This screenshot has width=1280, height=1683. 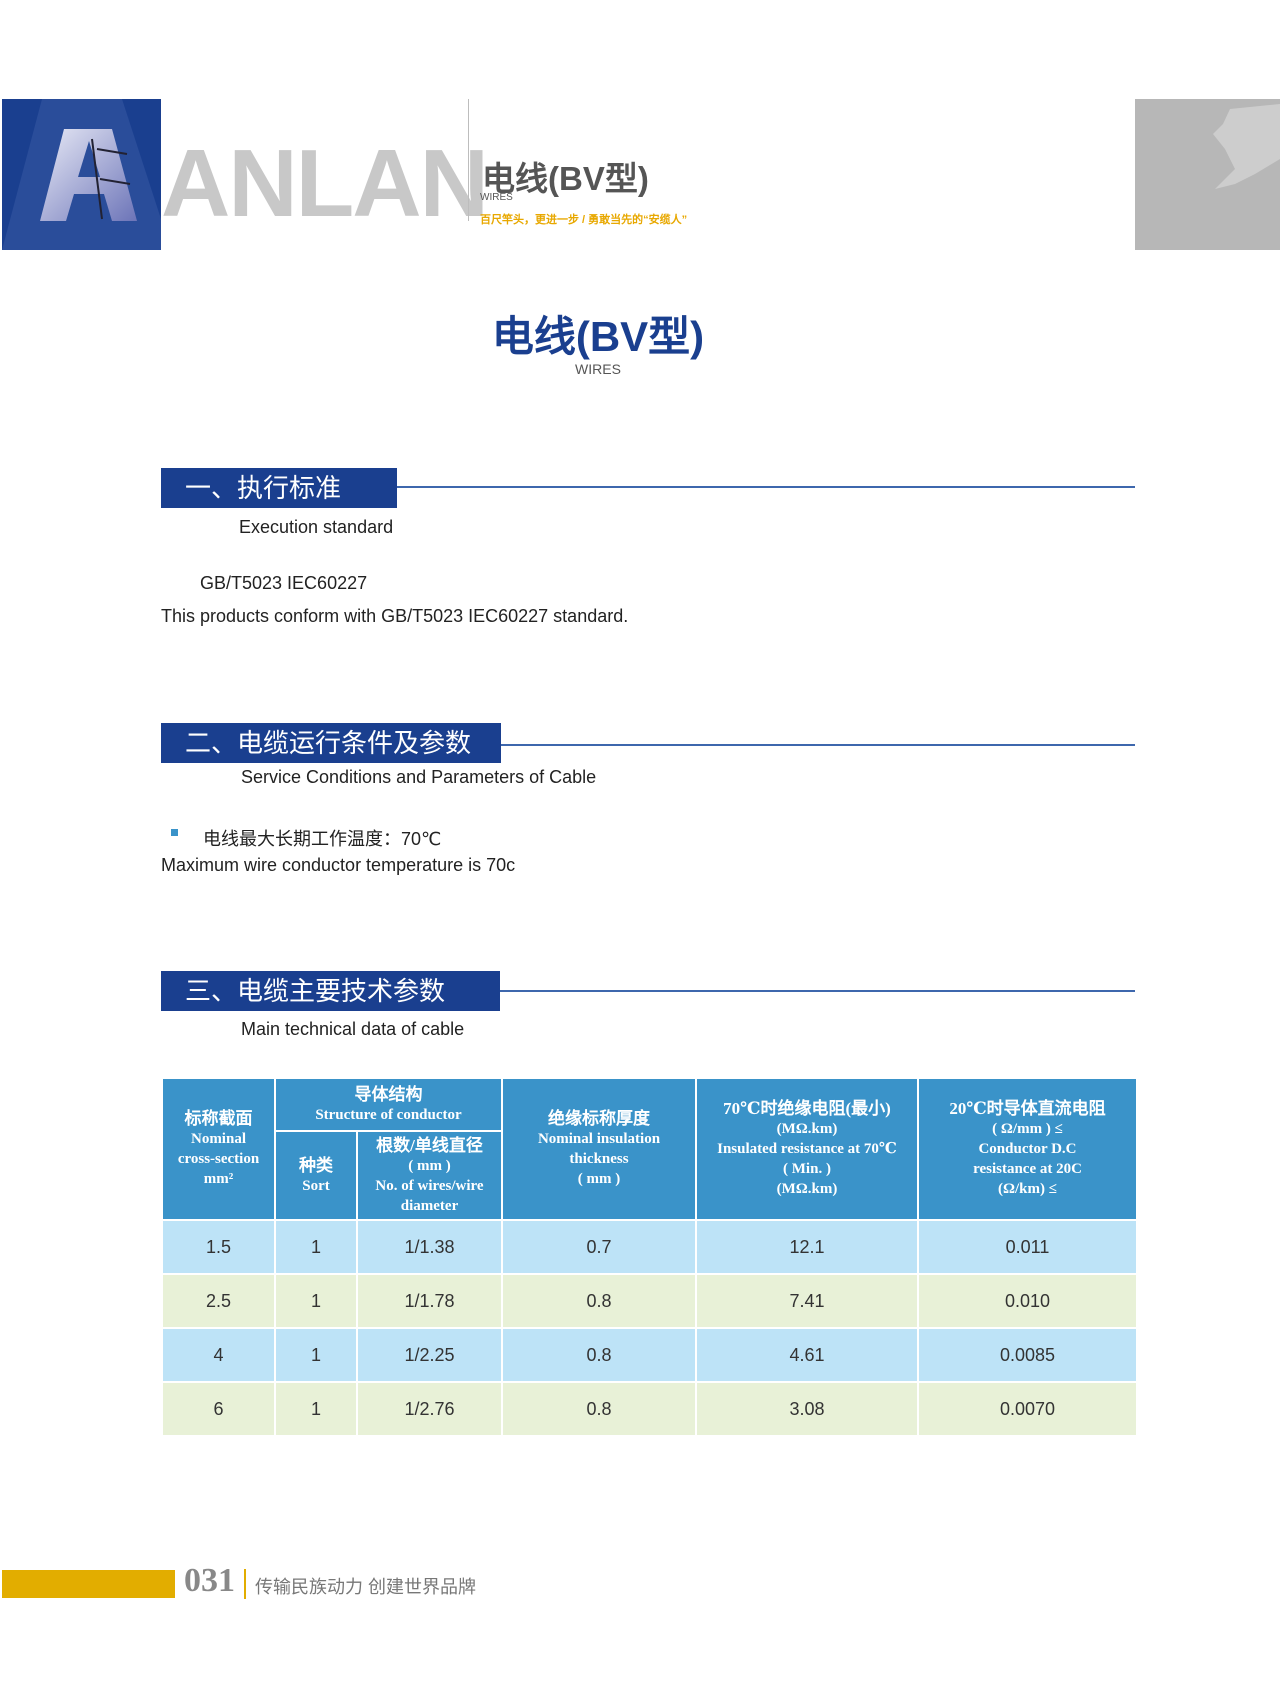 I want to click on table-row: 2.5 1 1/1.78 0.8 7.41 0.010, so click(x=649, y=1301).